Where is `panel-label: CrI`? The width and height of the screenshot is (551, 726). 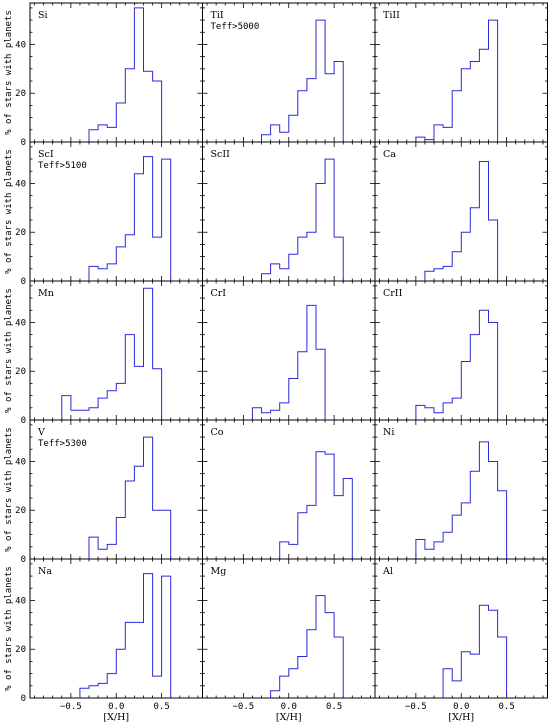
panel-label: CrI is located at coordinates (219, 293).